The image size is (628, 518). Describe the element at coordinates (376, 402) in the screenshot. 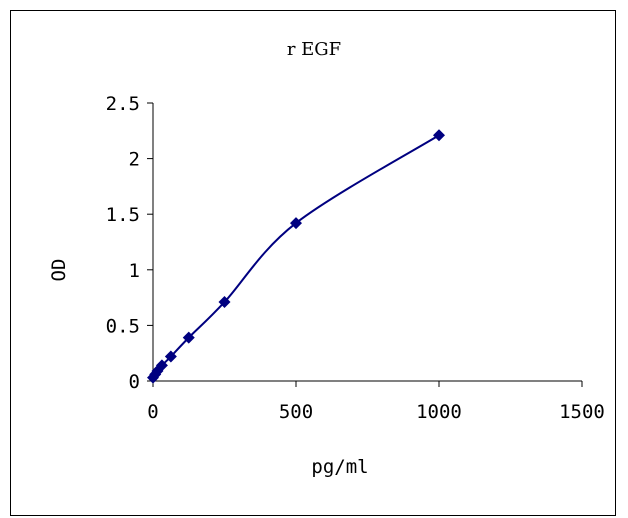

I see `x-axis-ticks: 0 500 1000 1500` at that location.